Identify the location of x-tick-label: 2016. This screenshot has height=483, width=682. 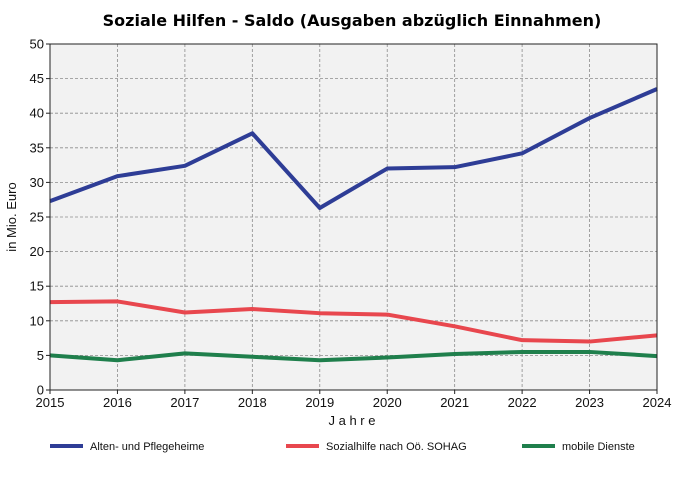
(117, 402).